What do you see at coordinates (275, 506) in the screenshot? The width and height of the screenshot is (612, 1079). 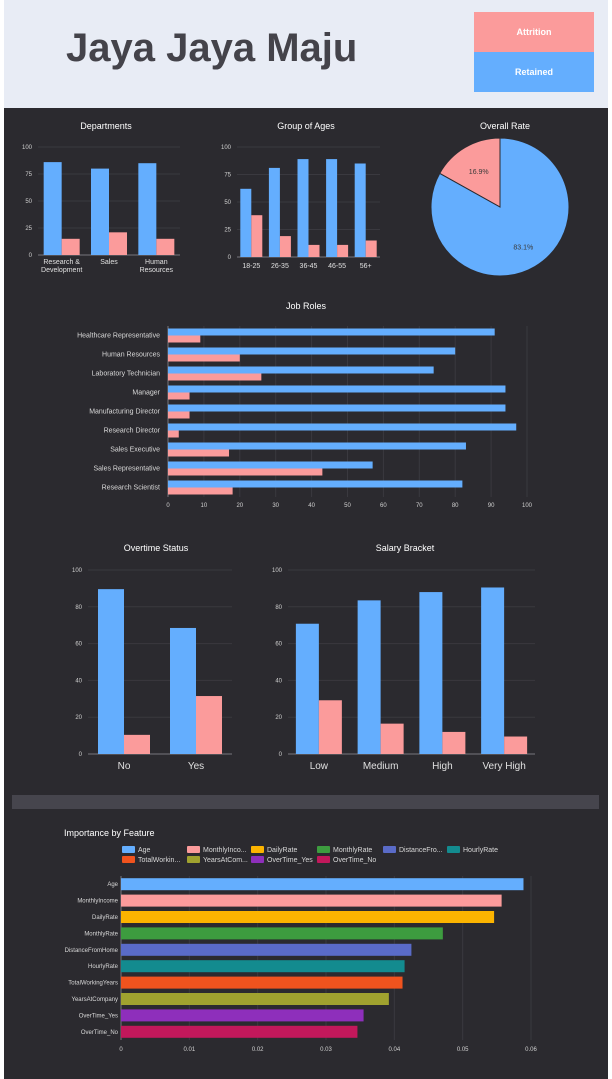 I see `x-tick-label: 30` at bounding box center [275, 506].